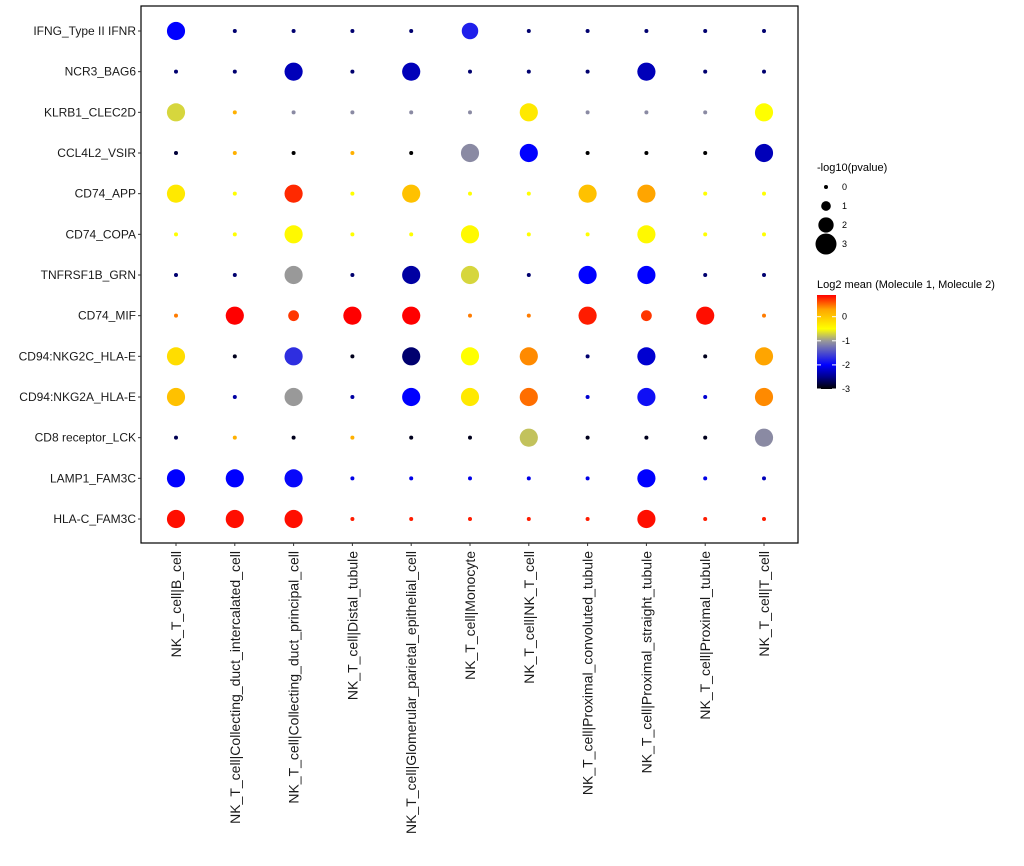  I want to click on x-tick-label: NK_T_cell|Collecting_duct_principal_cell, so click(294, 677).